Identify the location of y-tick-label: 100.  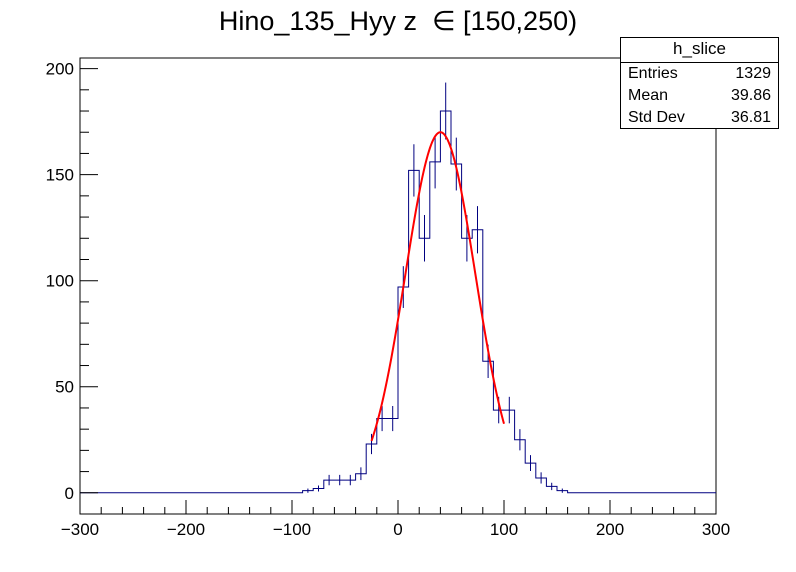
(60, 281).